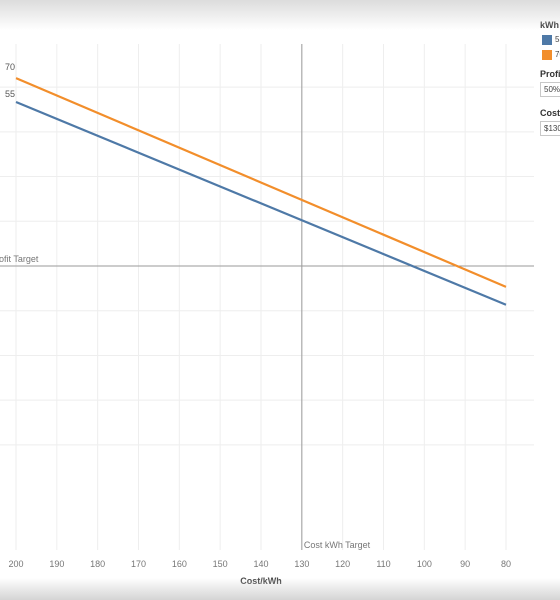 Image resolution: width=560 pixels, height=600 pixels. I want to click on x-tick-label: 120, so click(342, 564).